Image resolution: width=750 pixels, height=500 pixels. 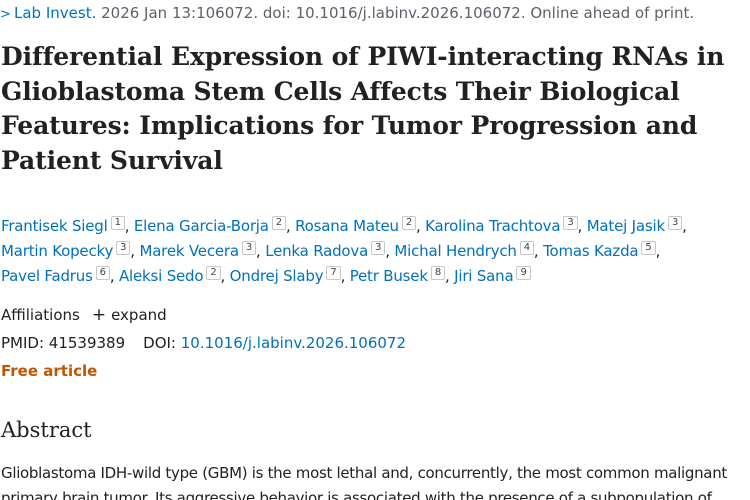 What do you see at coordinates (591, 251) in the screenshot?
I see `author-name-link: Tomas Kazda` at bounding box center [591, 251].